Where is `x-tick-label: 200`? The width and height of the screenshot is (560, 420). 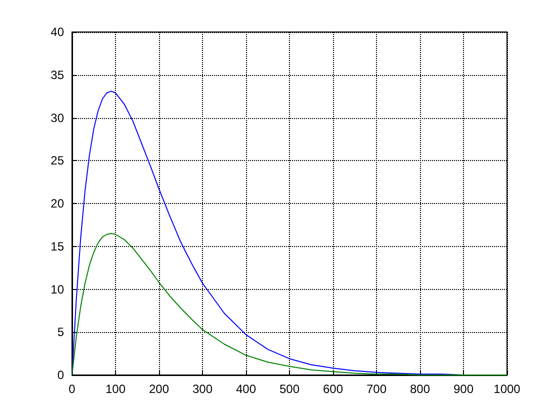 x-tick-label: 200 is located at coordinates (159, 389).